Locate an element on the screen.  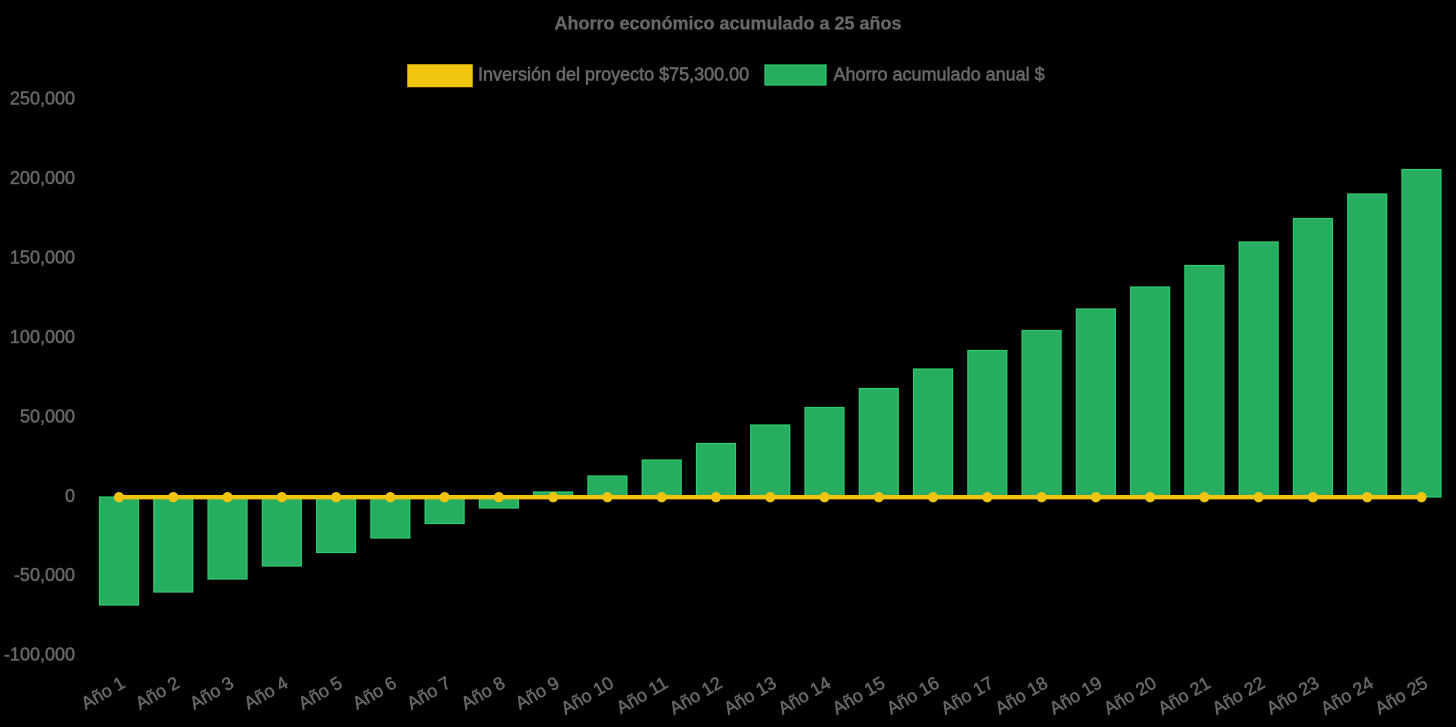
svg-text: 0 is located at coordinates (70, 496).